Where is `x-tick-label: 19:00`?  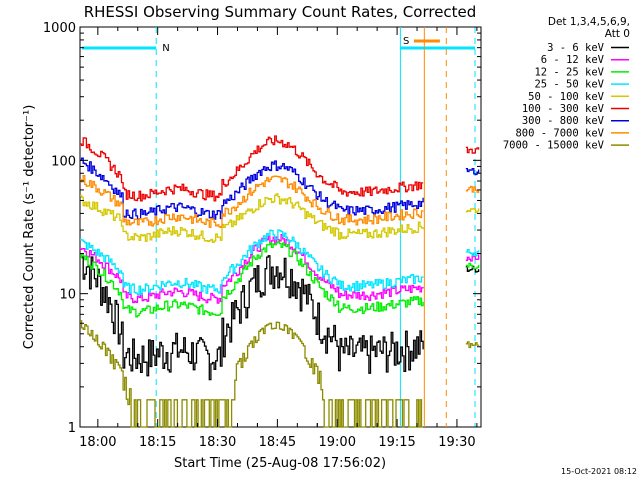 x-tick-label: 19:00 is located at coordinates (337, 442).